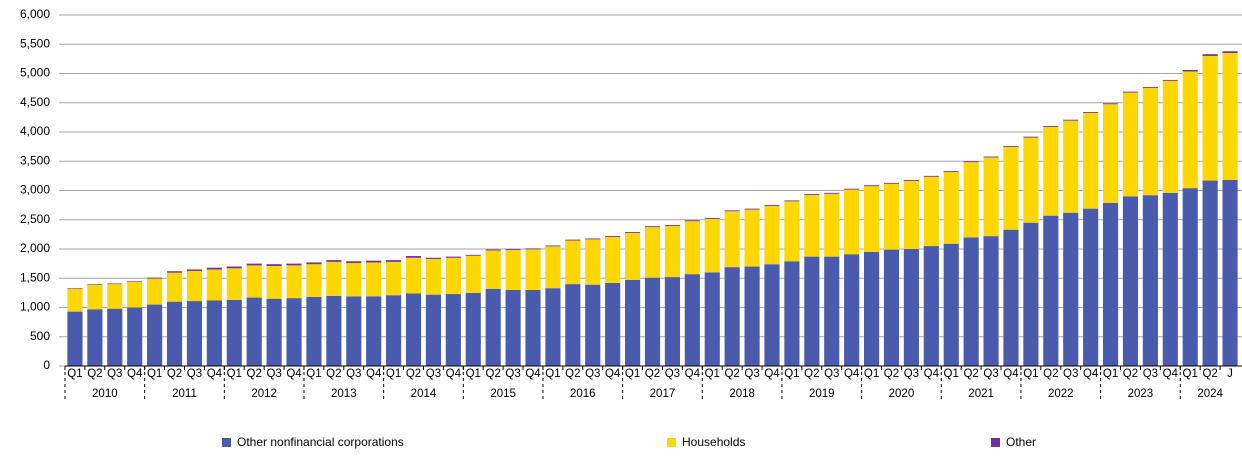 This screenshot has width=1242, height=456. What do you see at coordinates (320, 442) in the screenshot?
I see `legend-label: Other nonfinancial corporations` at bounding box center [320, 442].